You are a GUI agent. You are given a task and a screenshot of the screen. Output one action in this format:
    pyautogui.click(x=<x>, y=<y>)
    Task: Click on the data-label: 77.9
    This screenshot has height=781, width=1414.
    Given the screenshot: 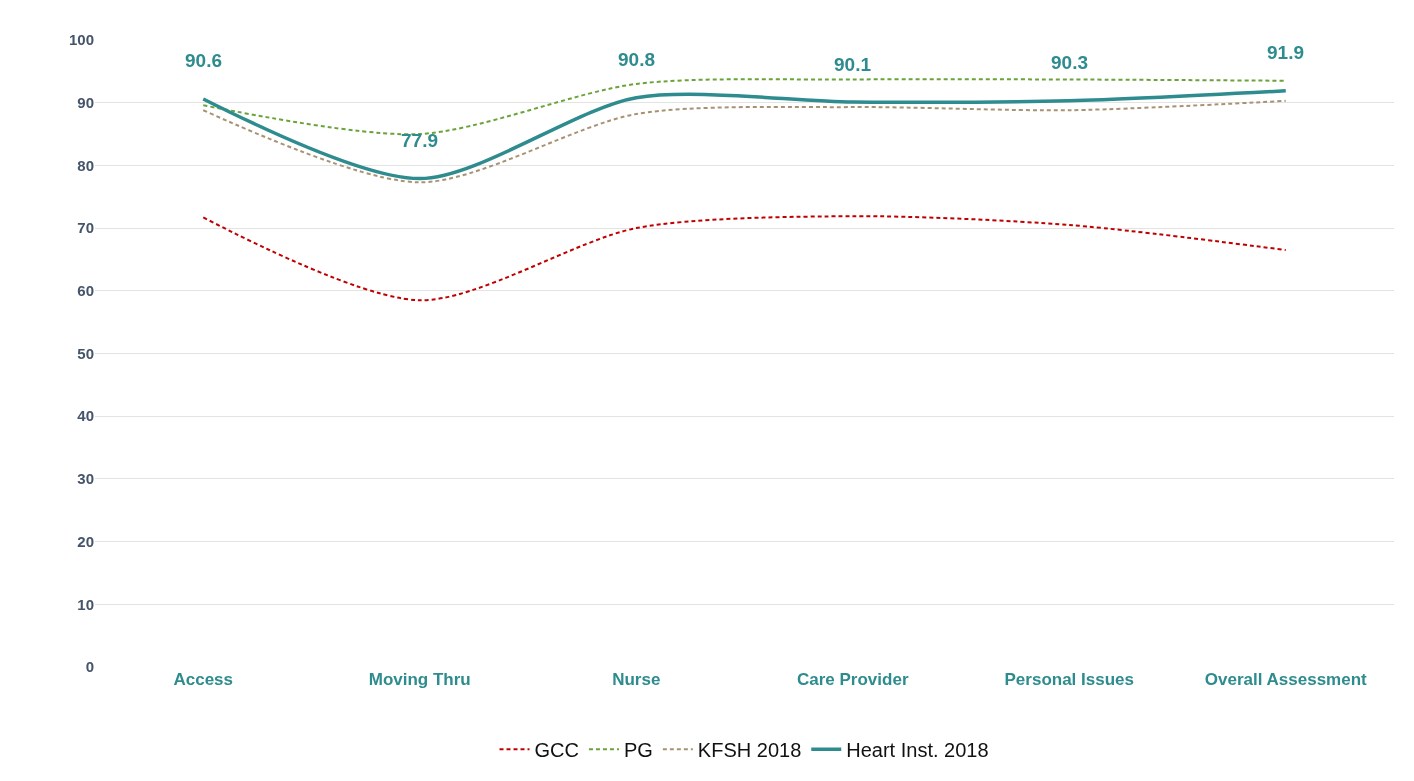 What is the action you would take?
    pyautogui.click(x=419, y=140)
    